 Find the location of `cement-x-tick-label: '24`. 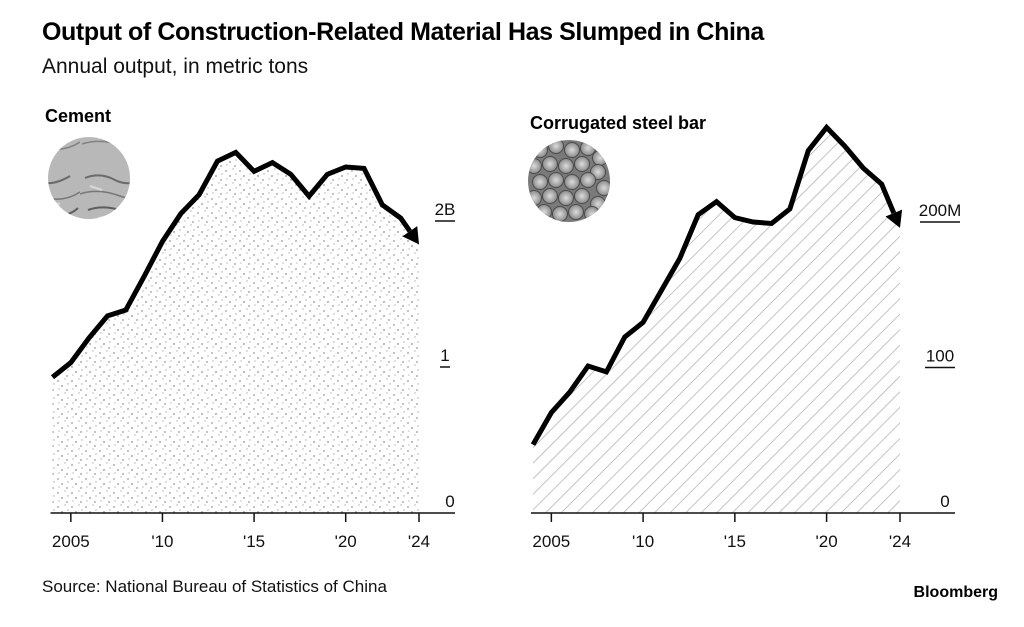

cement-x-tick-label: '24 is located at coordinates (419, 541).